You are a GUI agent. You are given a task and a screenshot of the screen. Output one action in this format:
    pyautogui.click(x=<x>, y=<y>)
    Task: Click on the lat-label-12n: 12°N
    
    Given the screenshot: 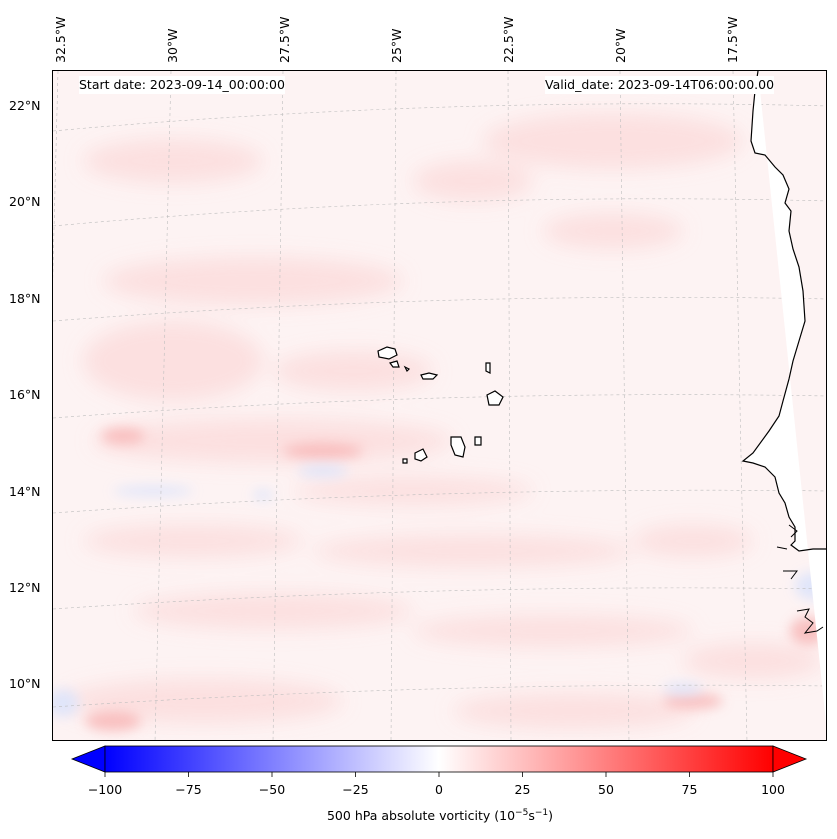 What is the action you would take?
    pyautogui.click(x=25, y=587)
    